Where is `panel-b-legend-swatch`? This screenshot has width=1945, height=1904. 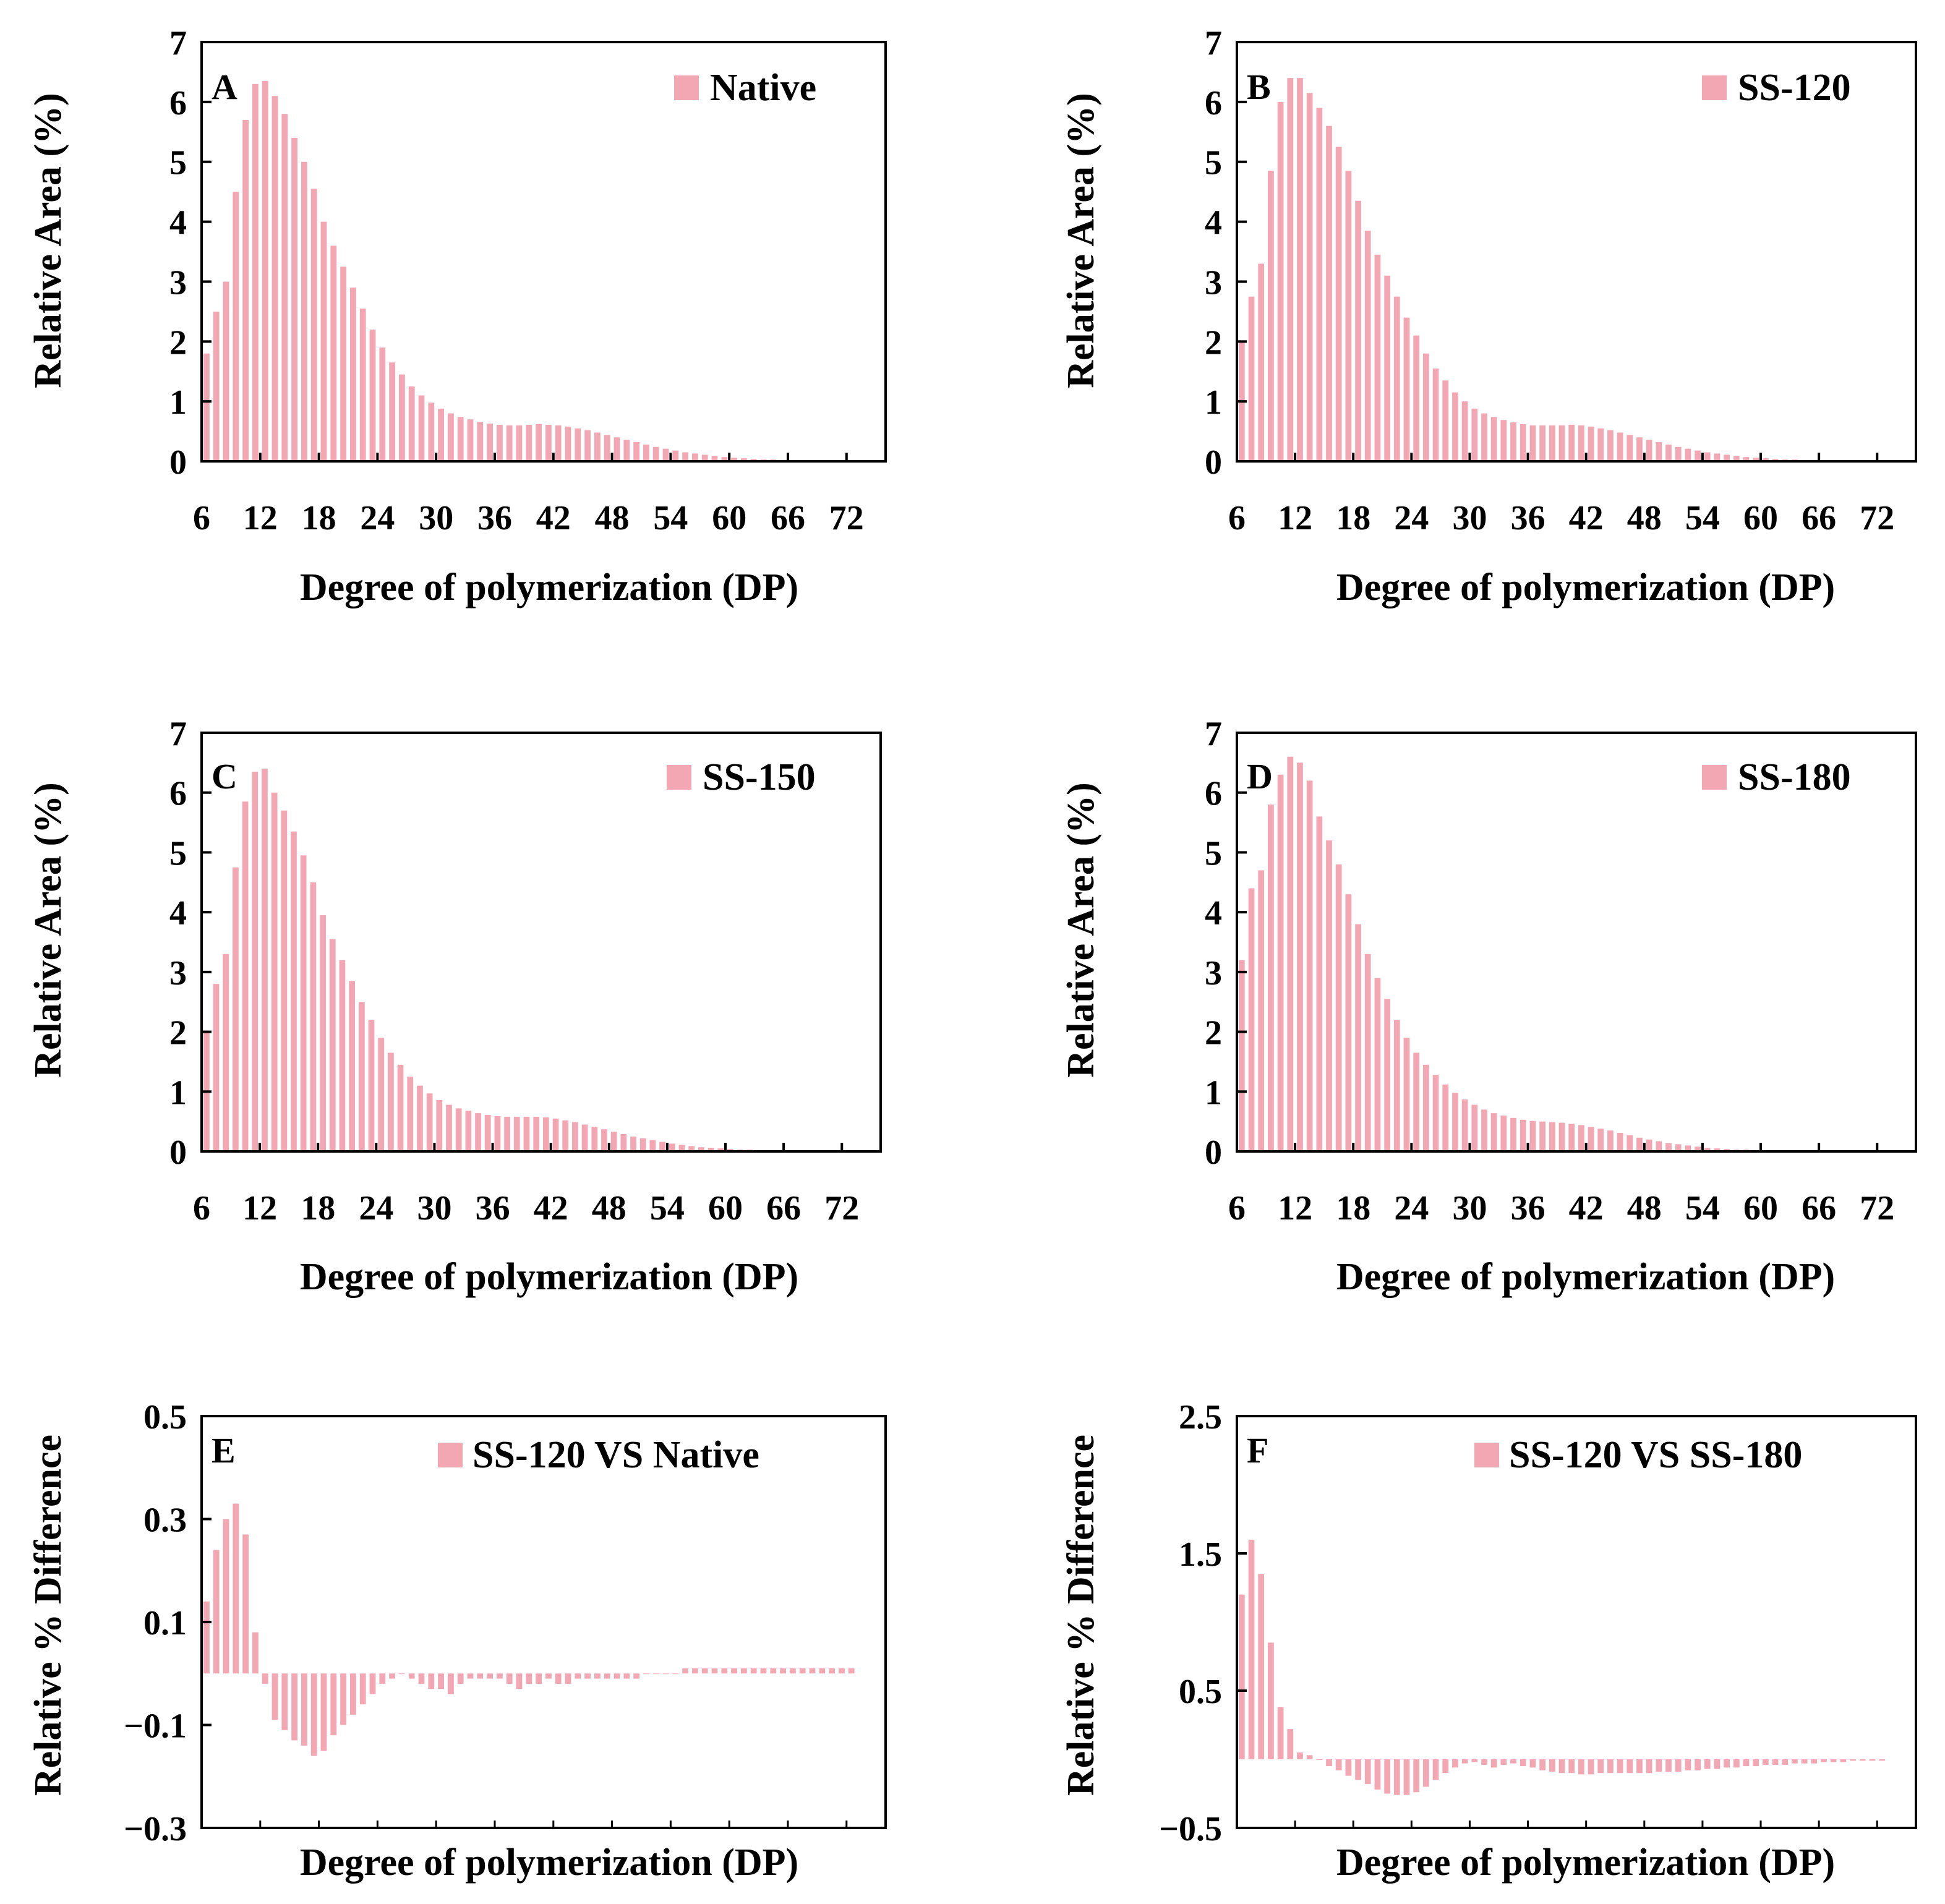
panel-b-legend-swatch is located at coordinates (1714, 87).